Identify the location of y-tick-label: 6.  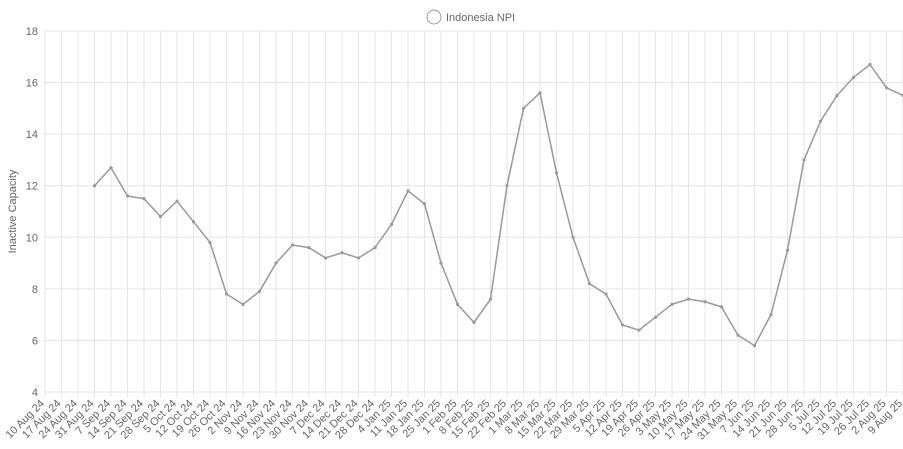
(35, 341).